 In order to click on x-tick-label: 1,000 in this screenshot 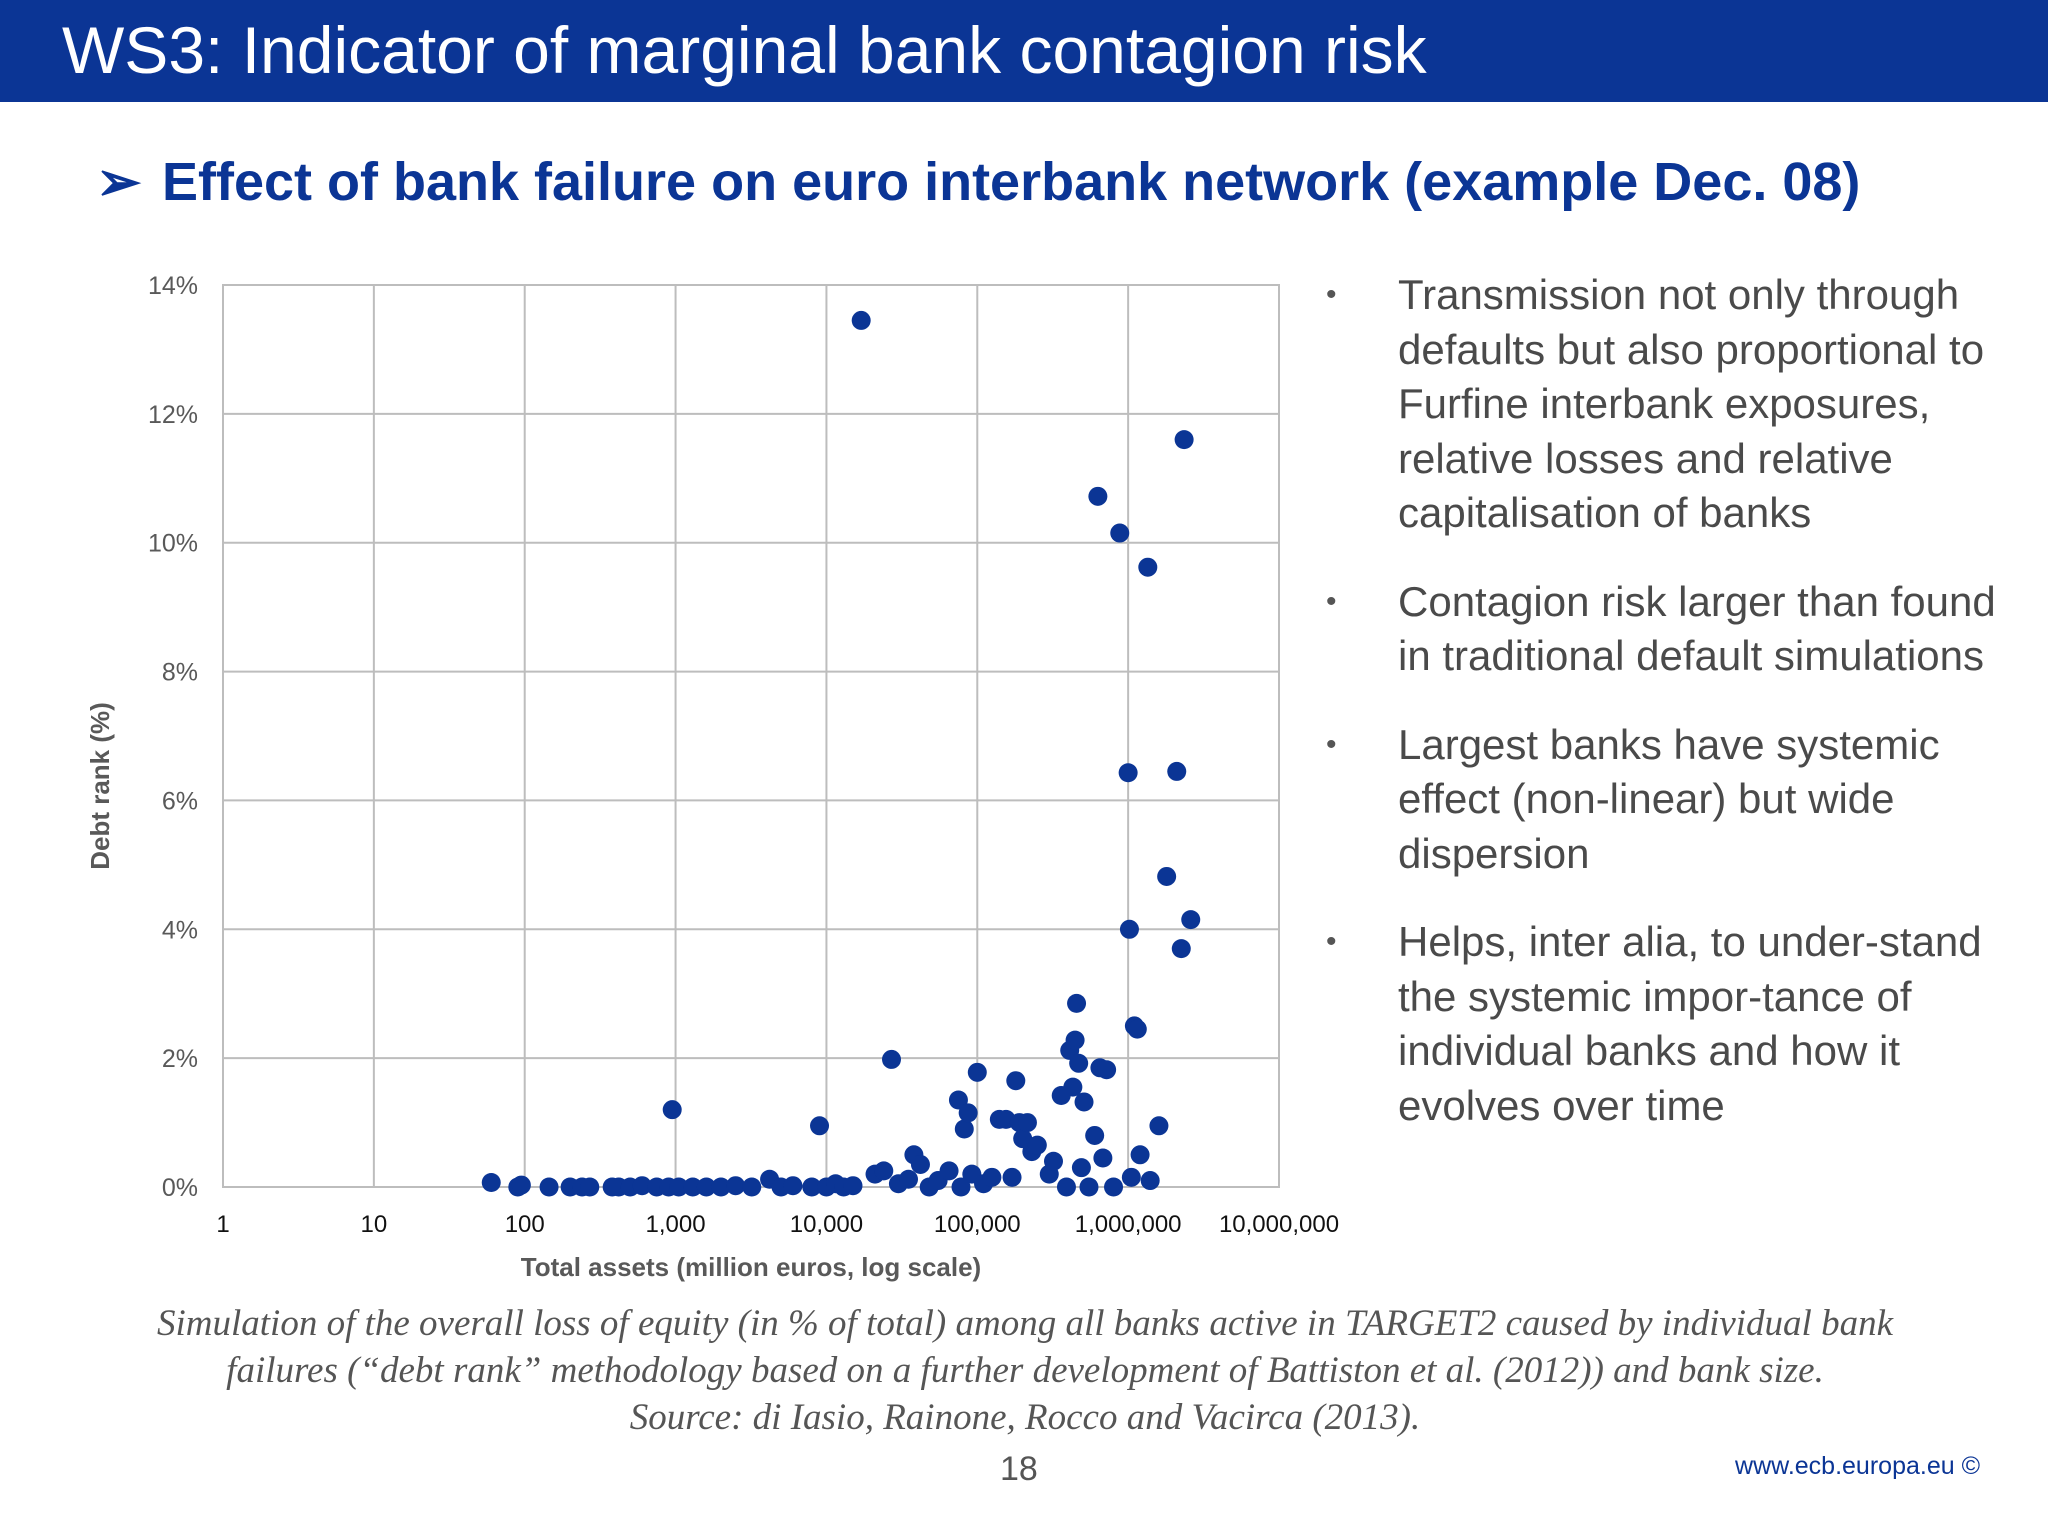, I will do `click(676, 1224)`.